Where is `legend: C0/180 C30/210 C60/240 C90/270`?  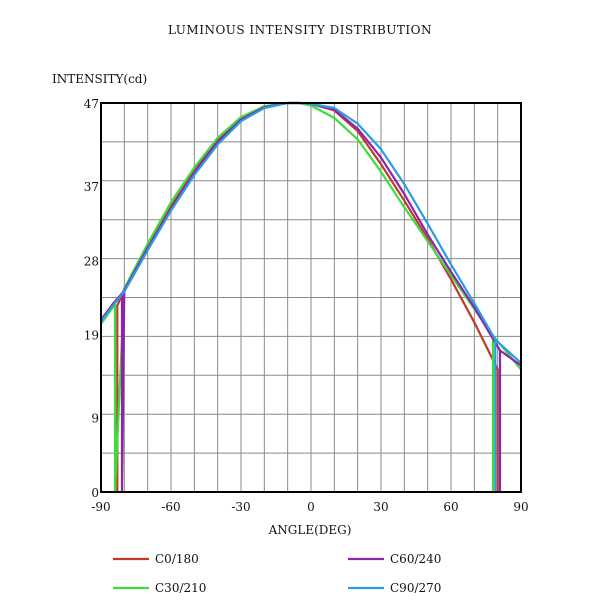 legend: C0/180 C30/210 C60/240 C90/270 is located at coordinates (277, 573).